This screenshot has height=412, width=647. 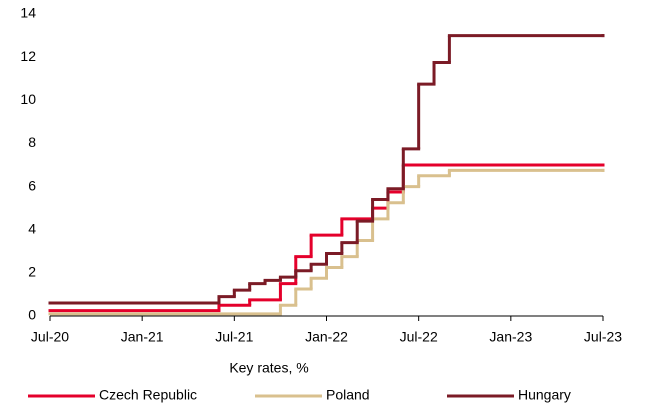 I want to click on x-tick-label: Jan-21, so click(x=142, y=337).